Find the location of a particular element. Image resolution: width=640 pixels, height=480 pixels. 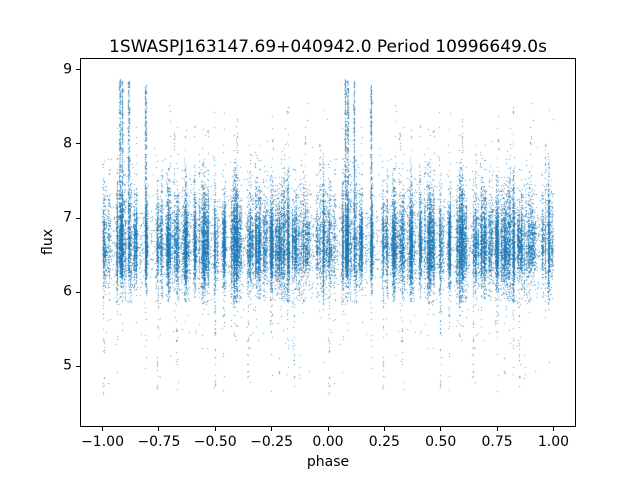

x-tick-label: 0.00 is located at coordinates (328, 442).